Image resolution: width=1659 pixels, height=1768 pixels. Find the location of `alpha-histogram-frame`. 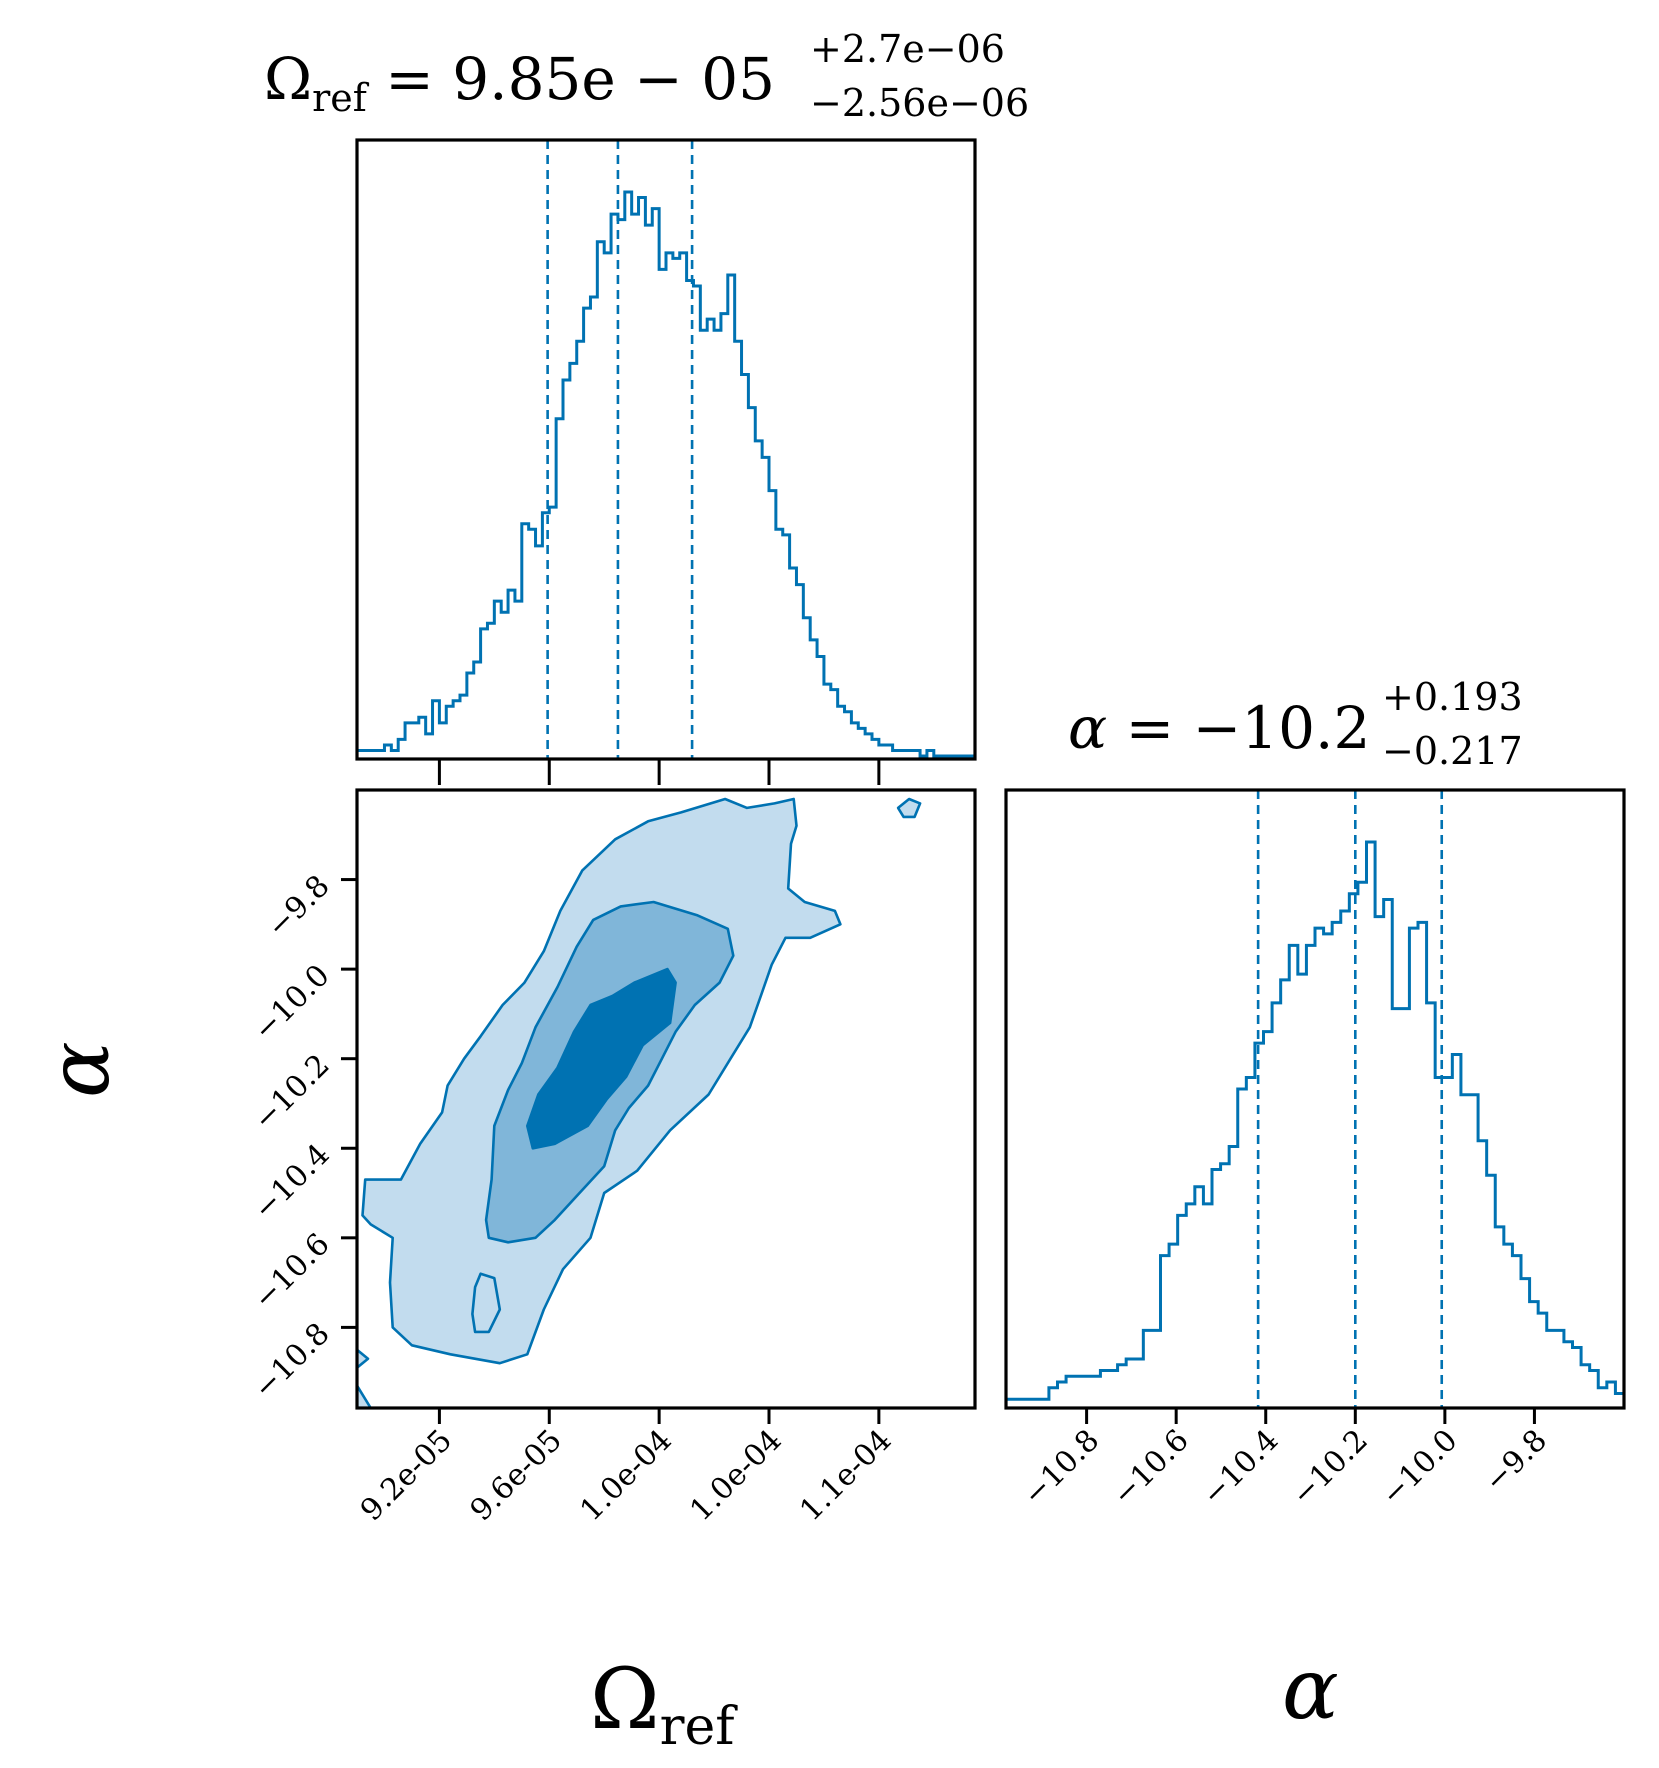

alpha-histogram-frame is located at coordinates (1315, 1099).